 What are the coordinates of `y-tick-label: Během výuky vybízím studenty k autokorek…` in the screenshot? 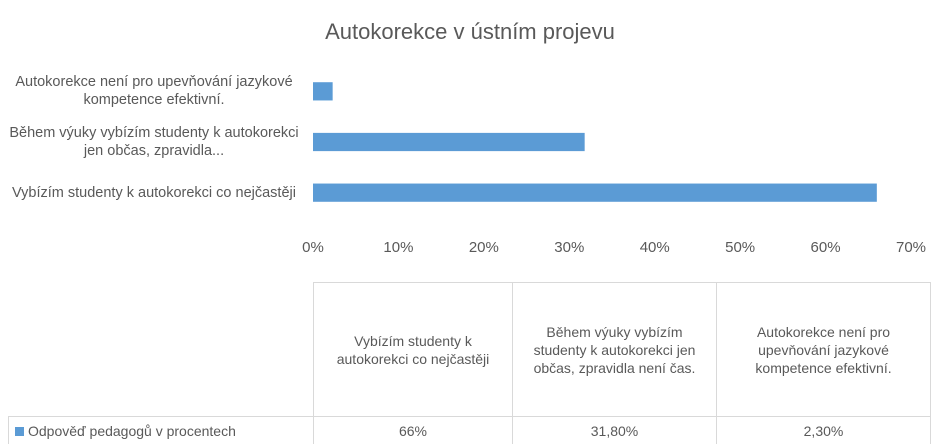 It's located at (154, 142).